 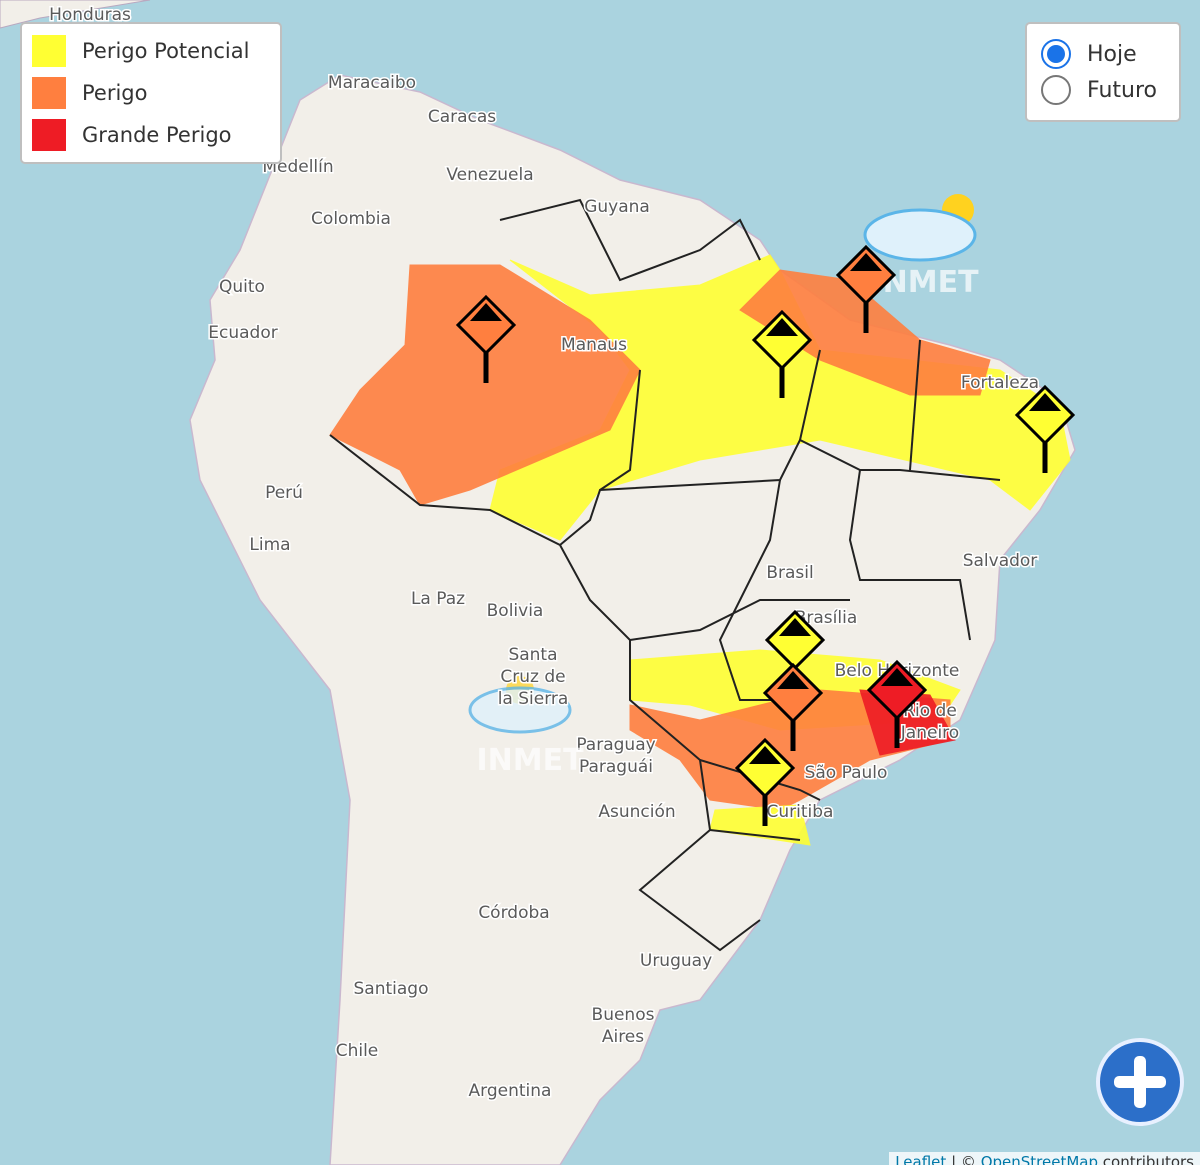 I want to click on place-label-line: Maracaibo, so click(x=372, y=83).